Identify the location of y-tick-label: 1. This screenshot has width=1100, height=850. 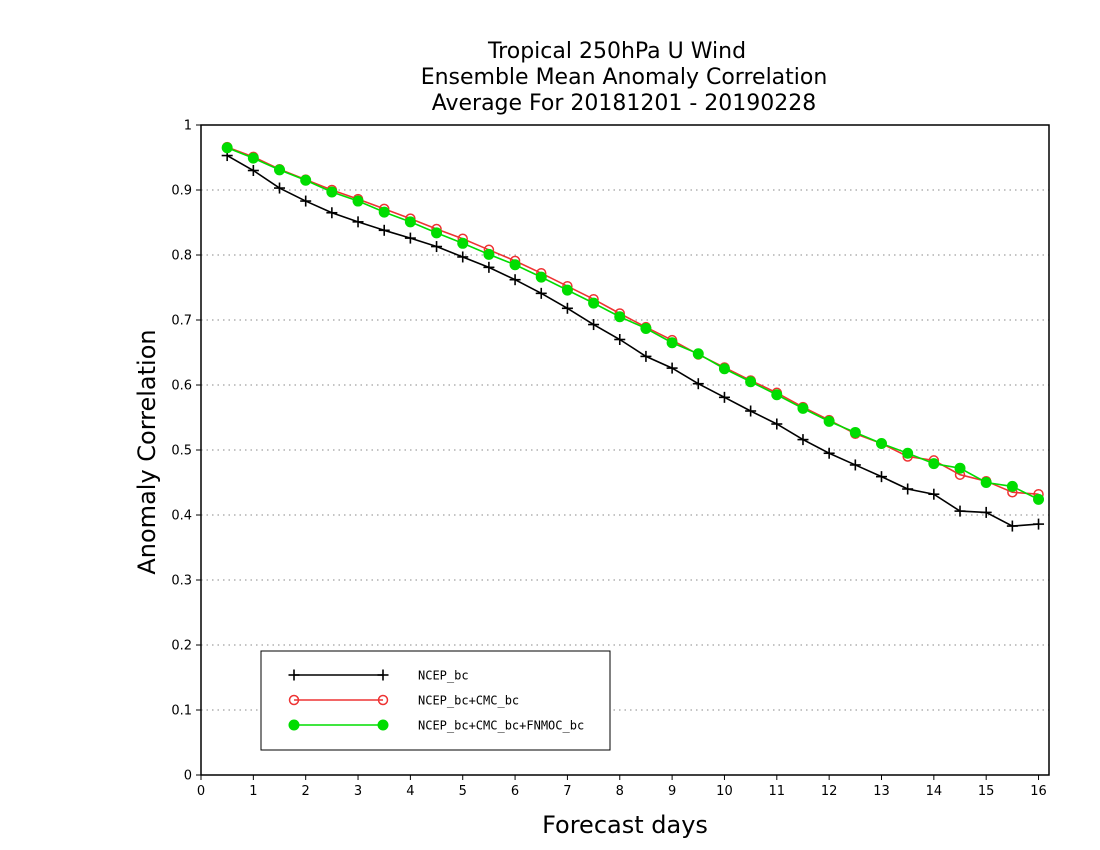
(188, 126).